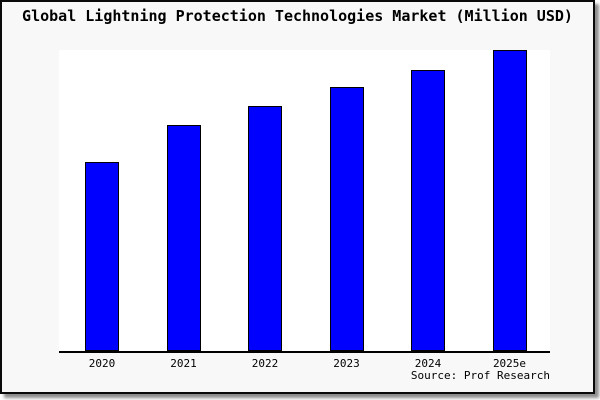 This screenshot has height=400, width=600. I want to click on x-tick-label-2023: 2023, so click(346, 363).